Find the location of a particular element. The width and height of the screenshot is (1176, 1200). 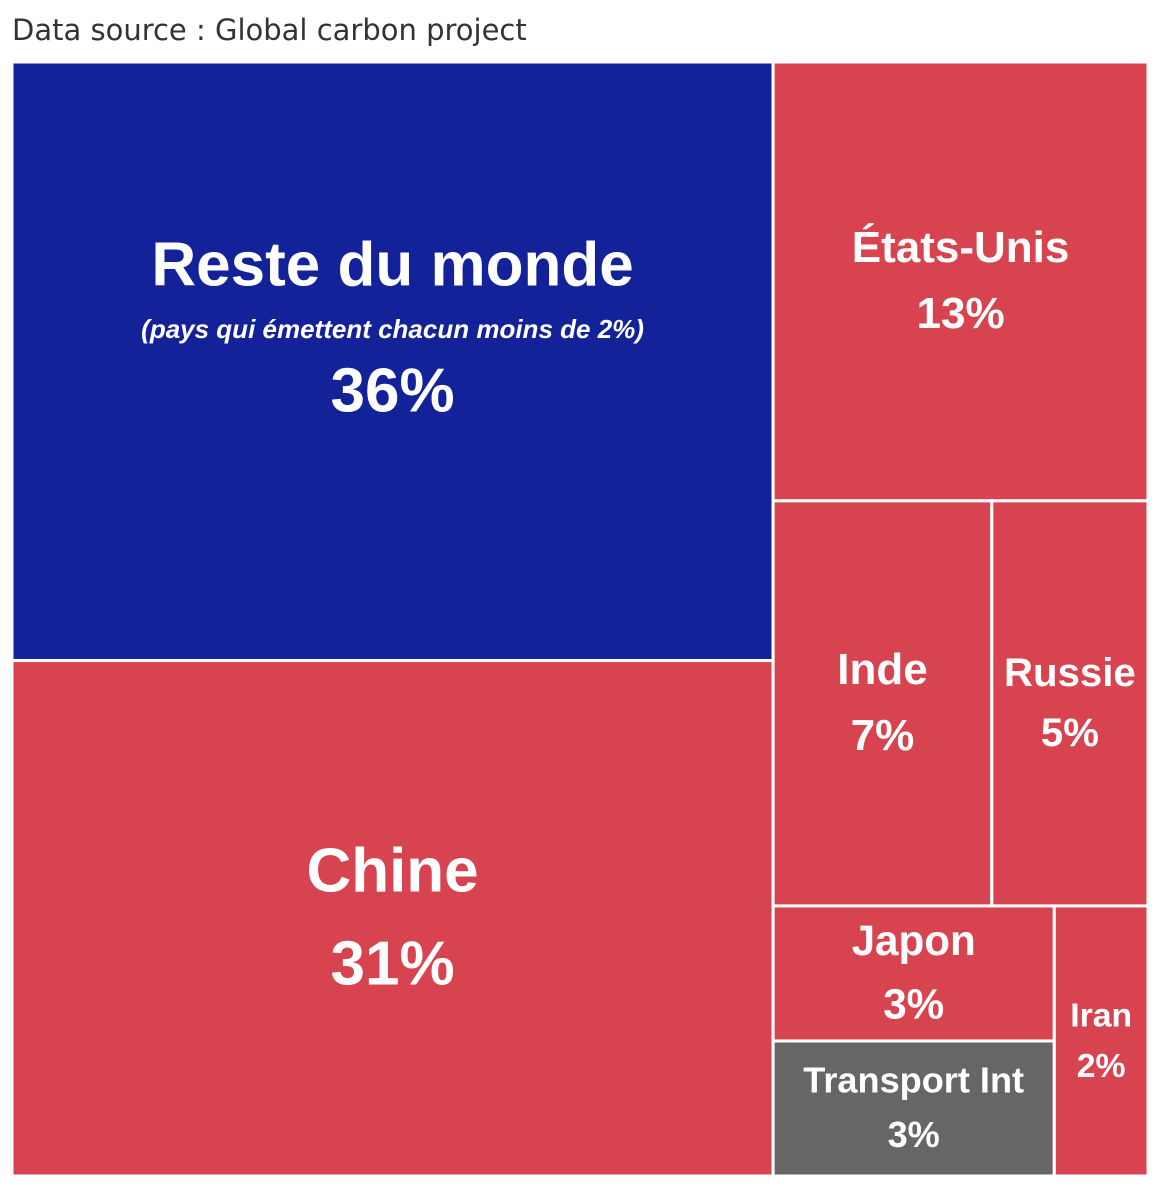

tile-label: Reste du monde is located at coordinates (392, 265).